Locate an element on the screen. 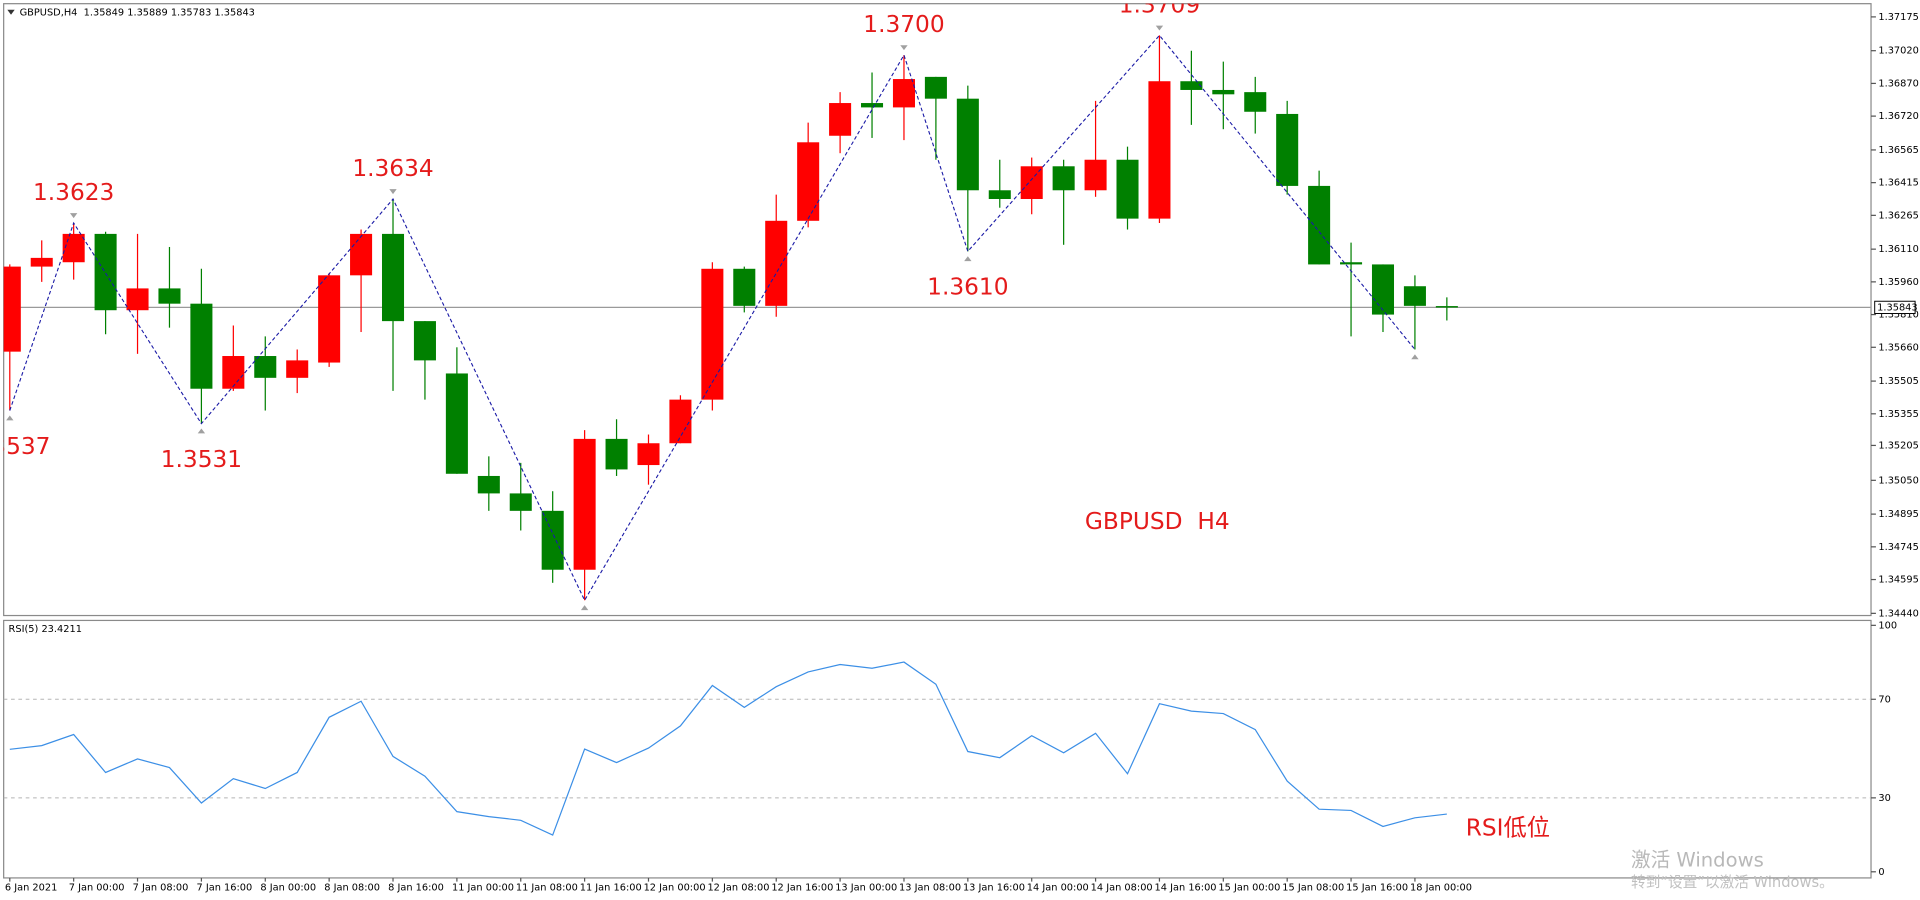 Image resolution: width=1920 pixels, height=900 pixels. zigzag-label: 1.3537 is located at coordinates (25, 446).